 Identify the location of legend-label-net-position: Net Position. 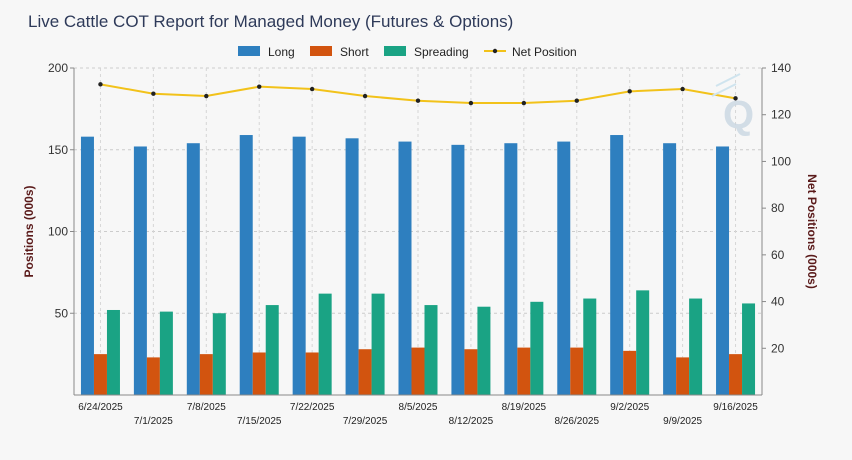
(544, 52).